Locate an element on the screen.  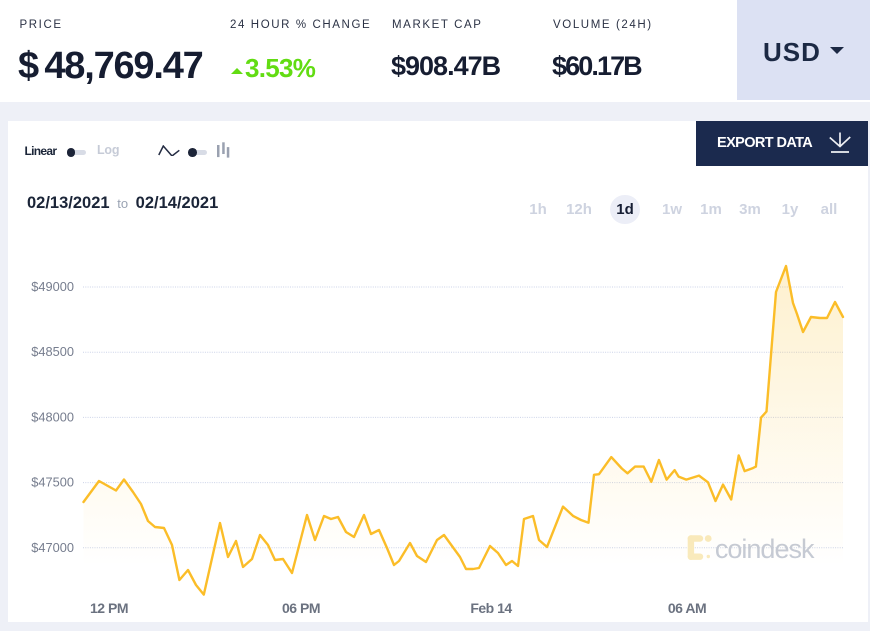
svg-text: $49000 is located at coordinates (52, 286).